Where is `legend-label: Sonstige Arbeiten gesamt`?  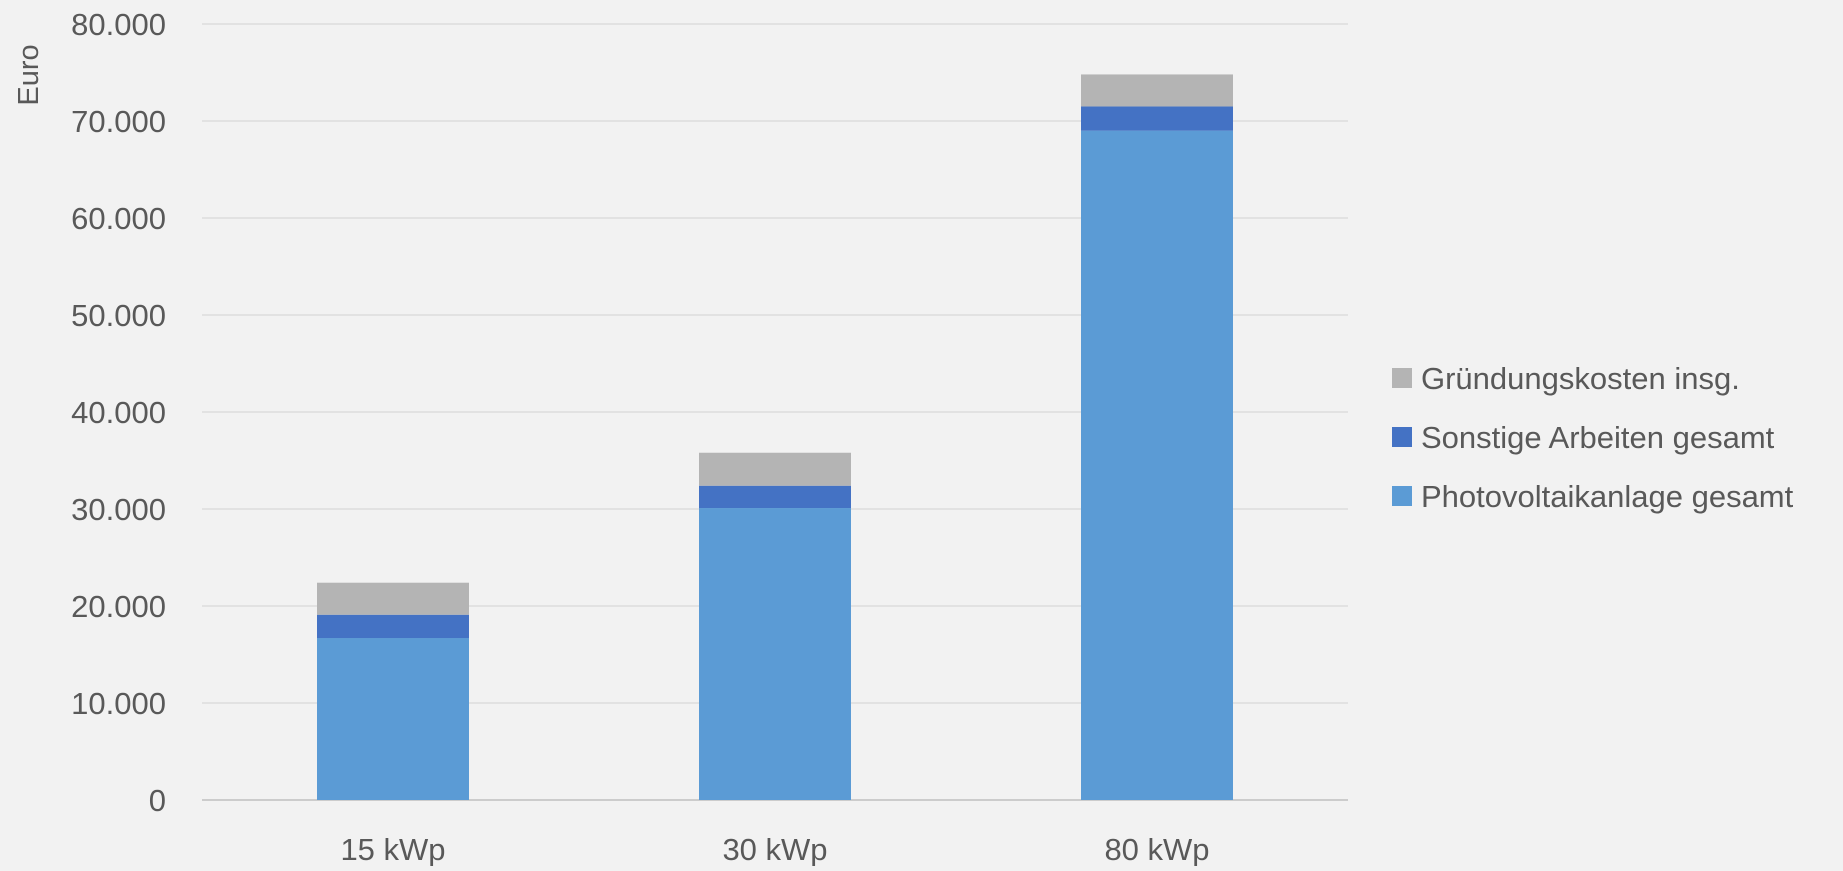 legend-label: Sonstige Arbeiten gesamt is located at coordinates (1598, 437).